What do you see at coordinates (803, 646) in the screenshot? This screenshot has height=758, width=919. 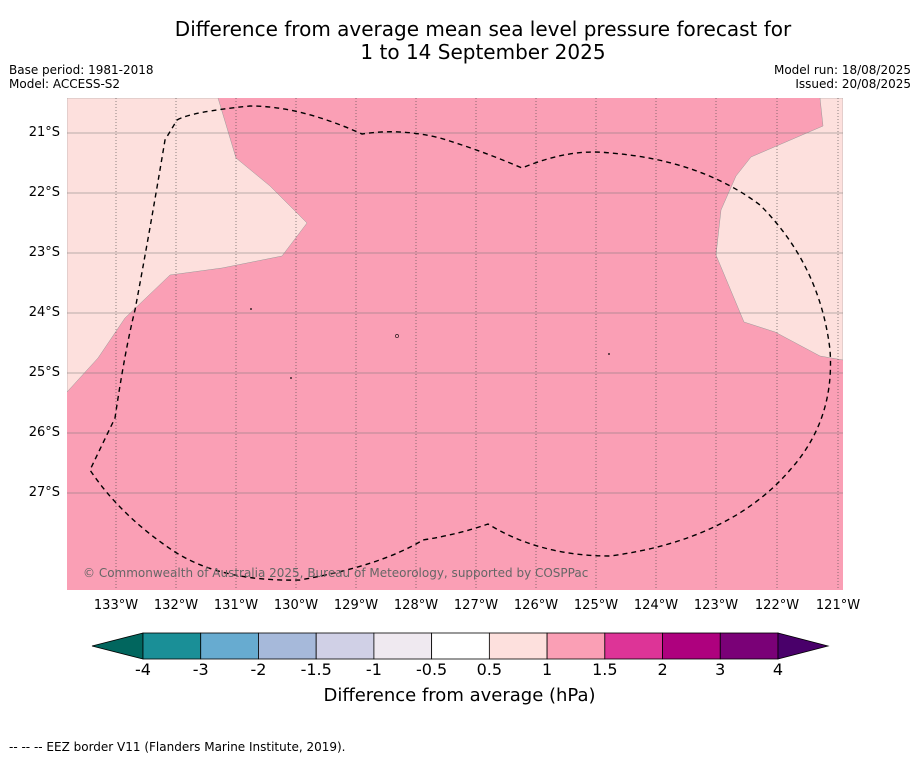 I see `colorbar-over-arrow` at bounding box center [803, 646].